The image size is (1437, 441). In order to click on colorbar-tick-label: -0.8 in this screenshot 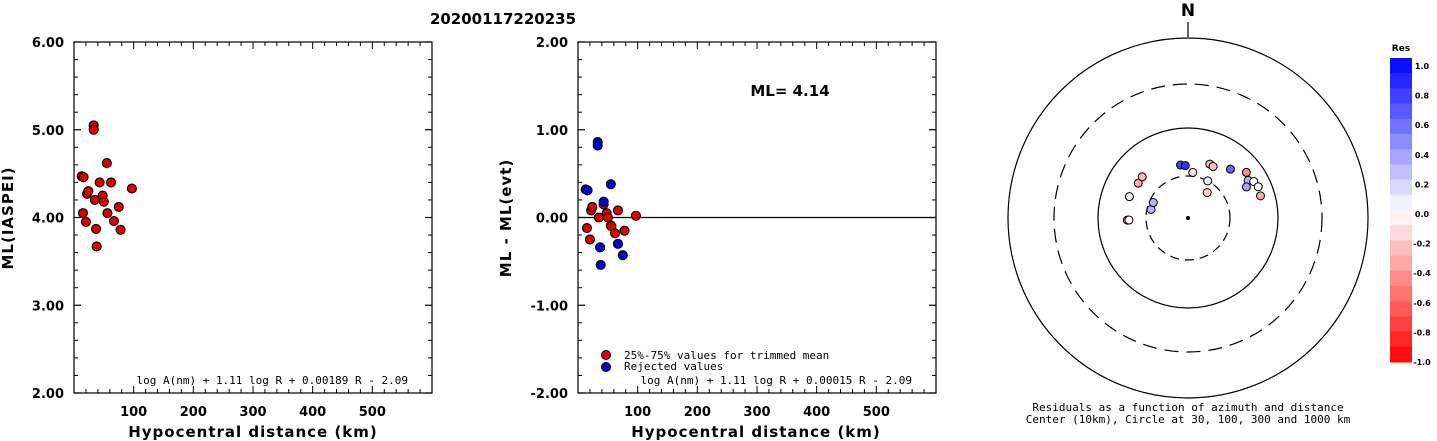, I will do `click(1422, 332)`.